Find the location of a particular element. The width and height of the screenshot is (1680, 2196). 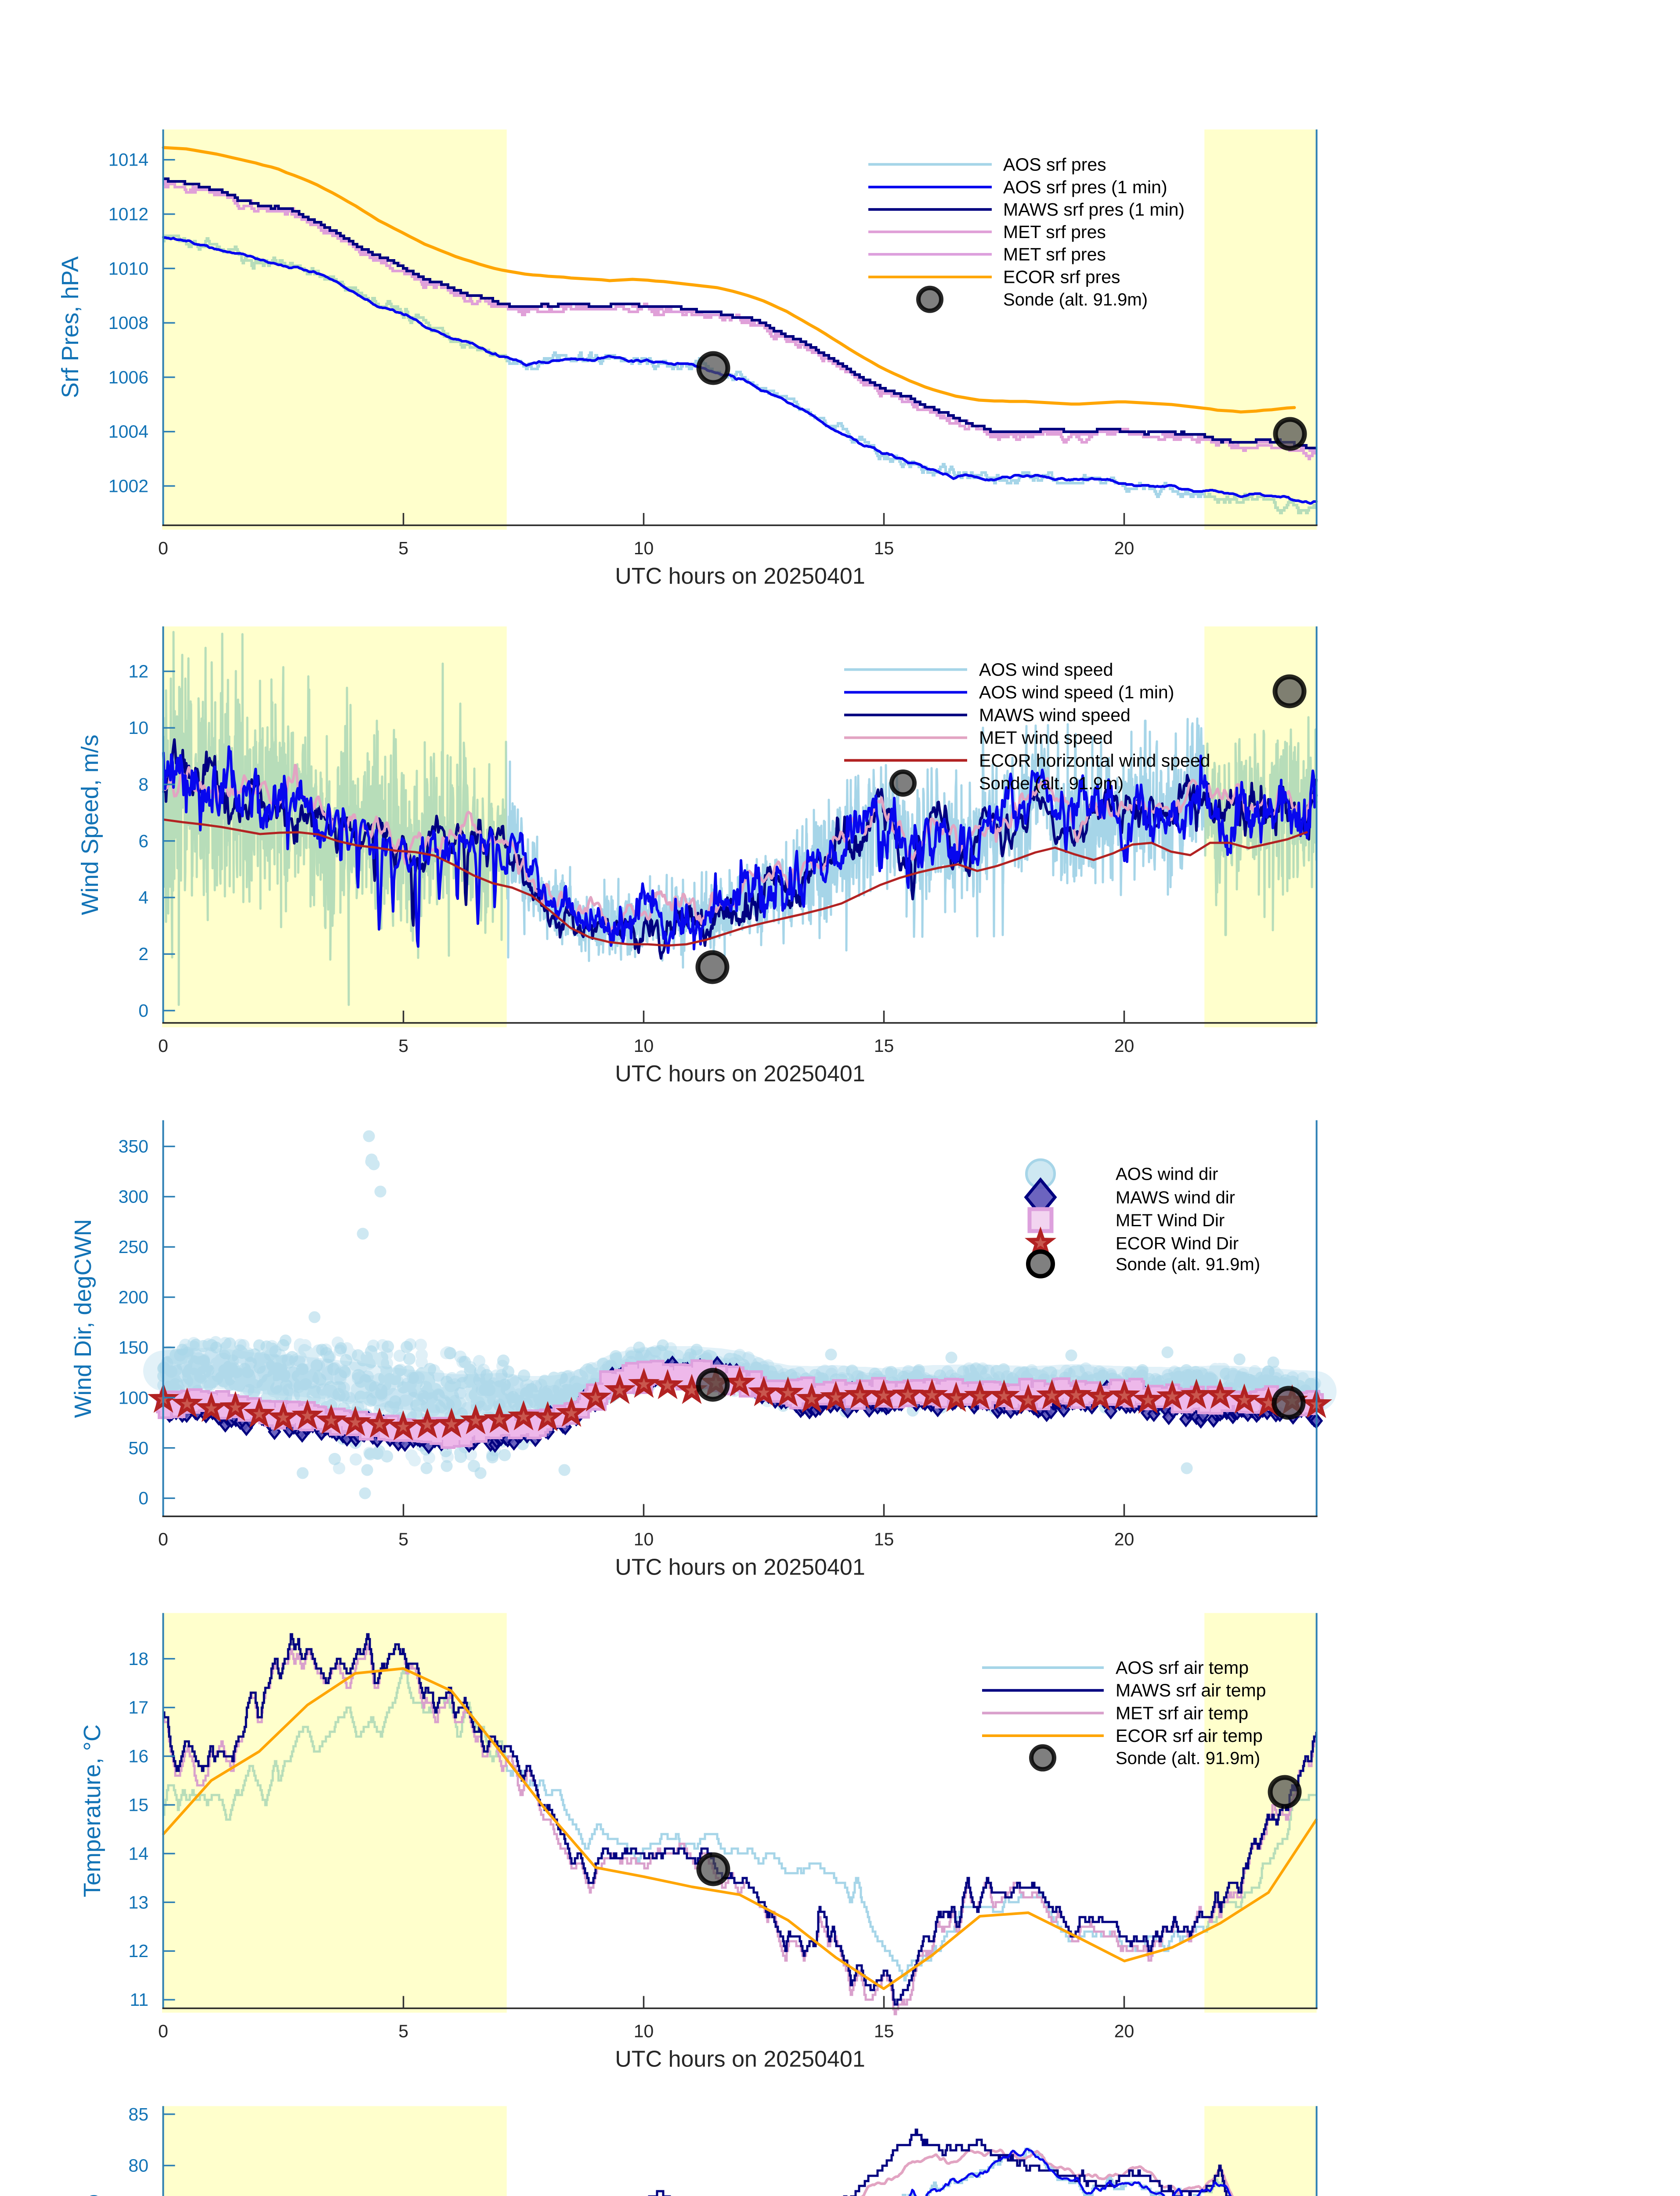

svg-text: 1004 is located at coordinates (128, 432).